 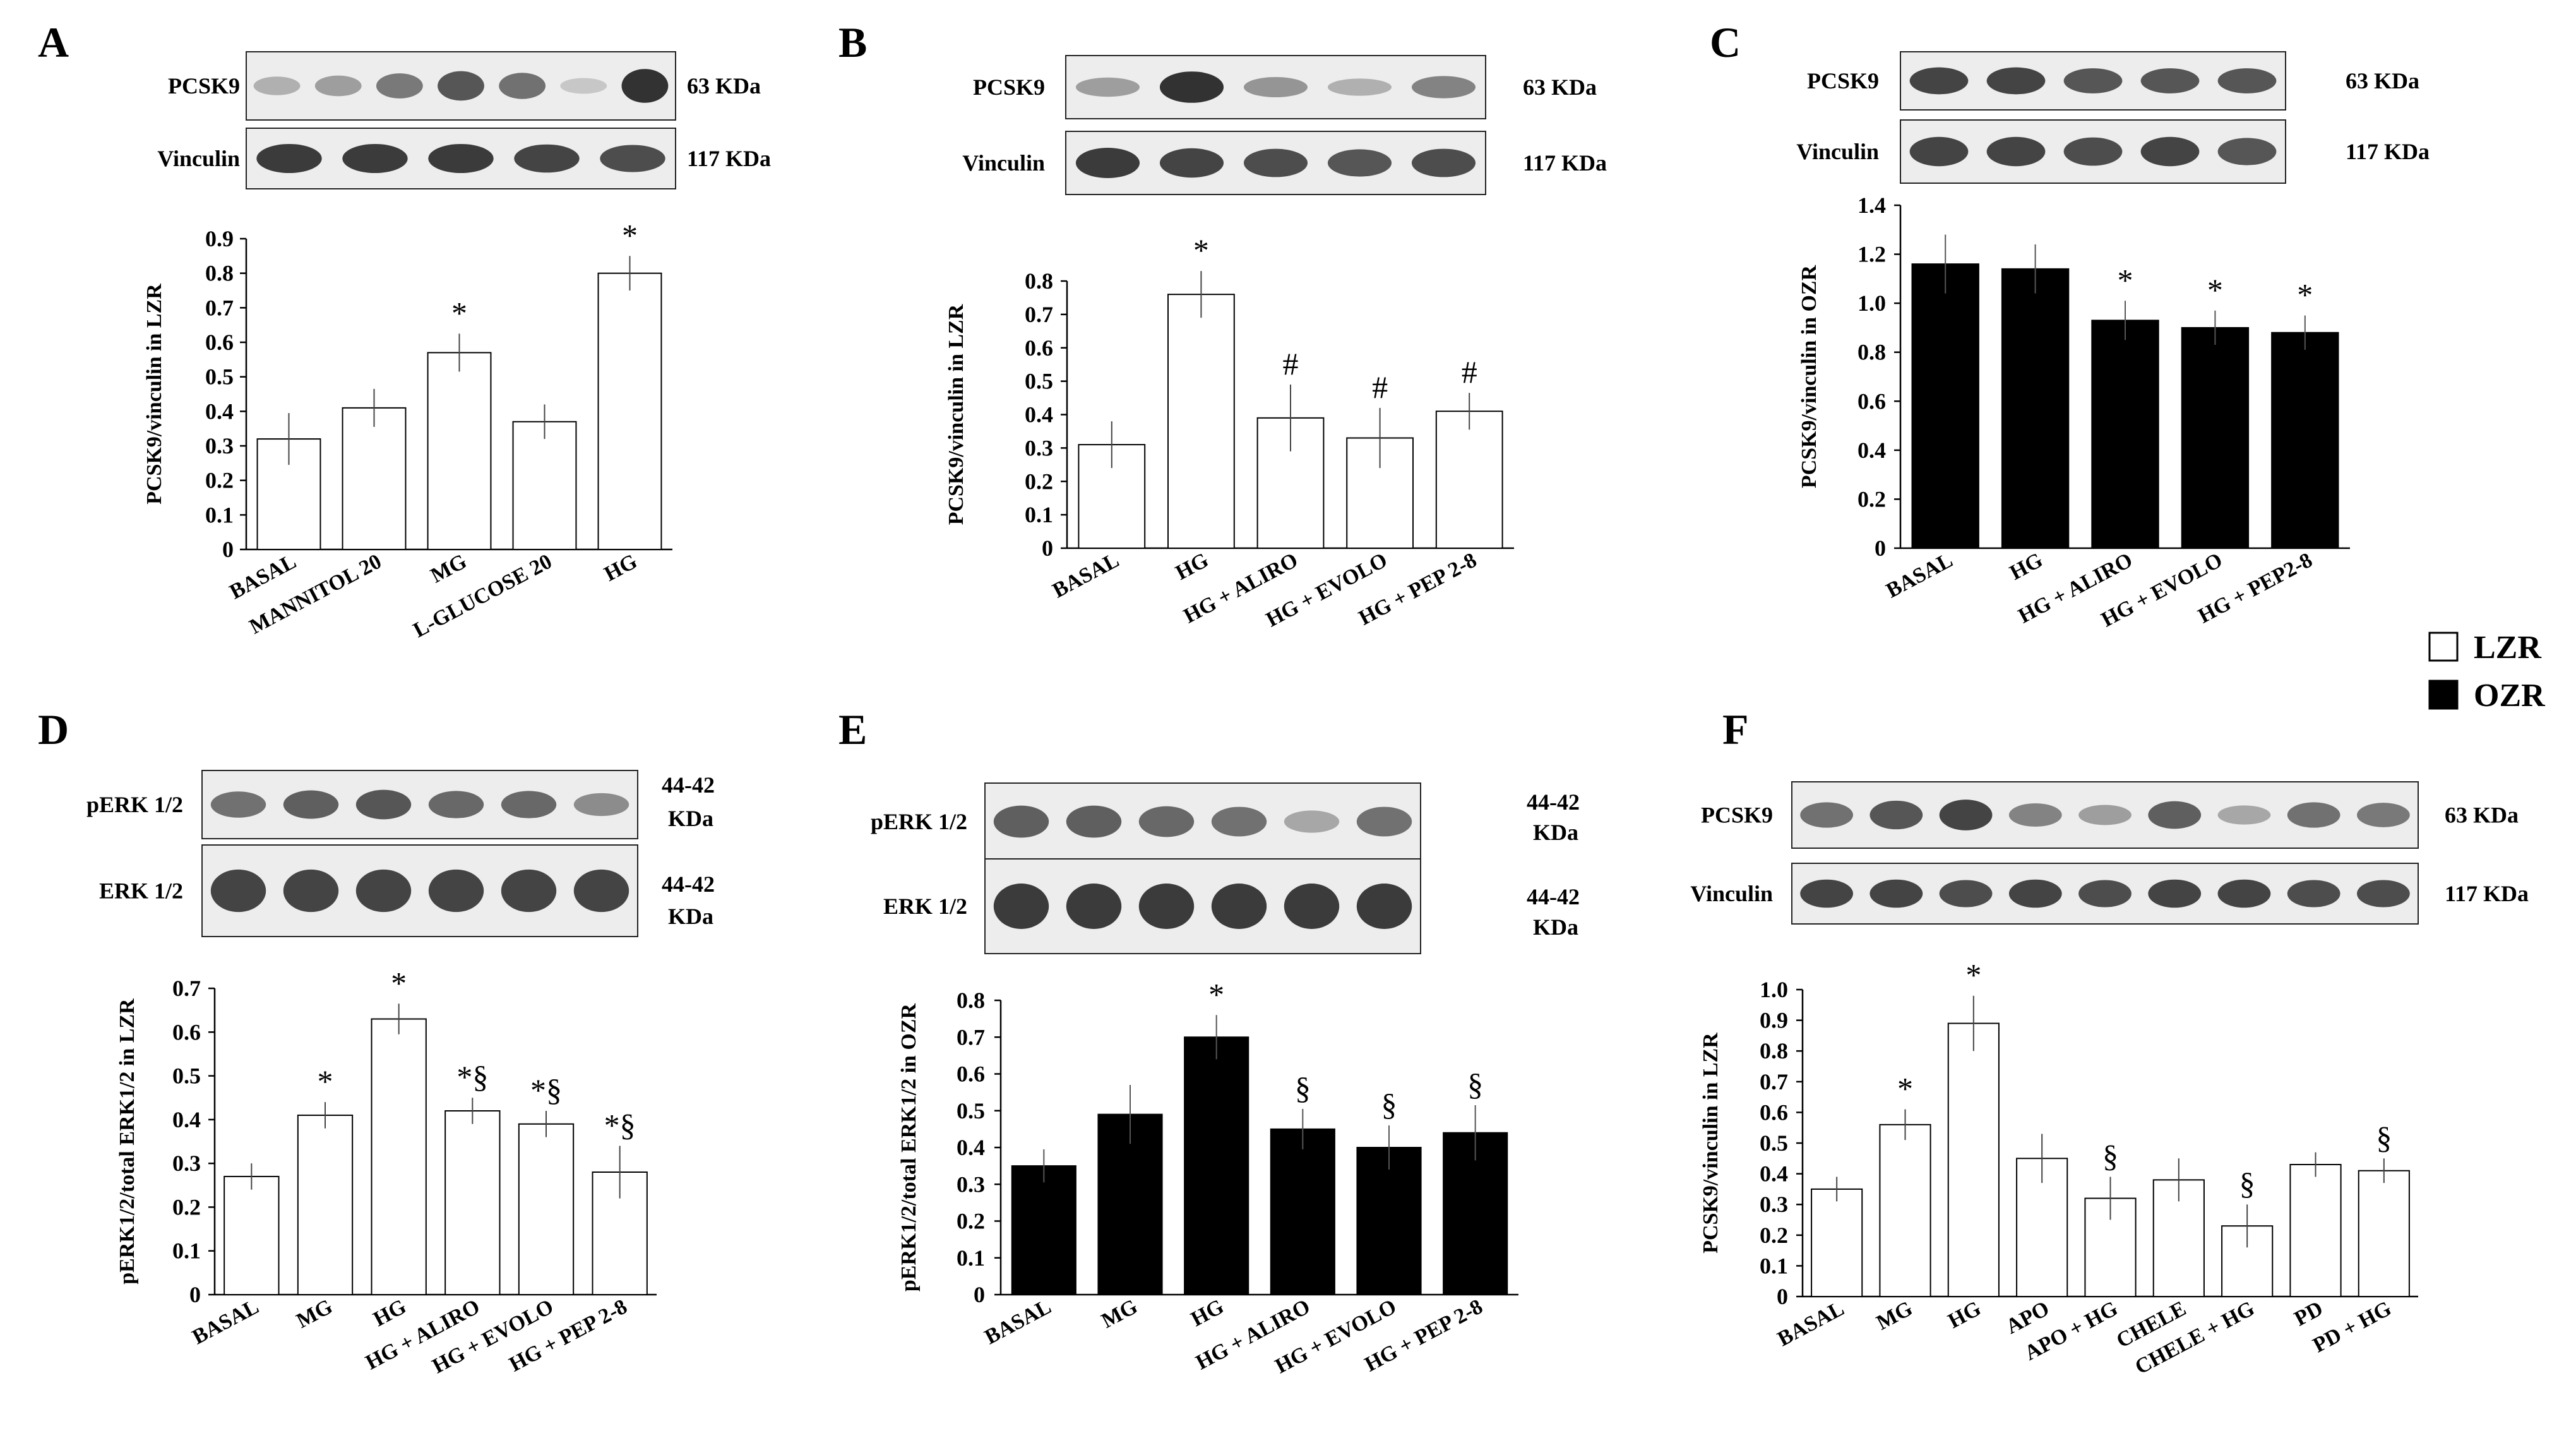 I want to click on blot-label: PCSK9, so click(x=1737, y=815).